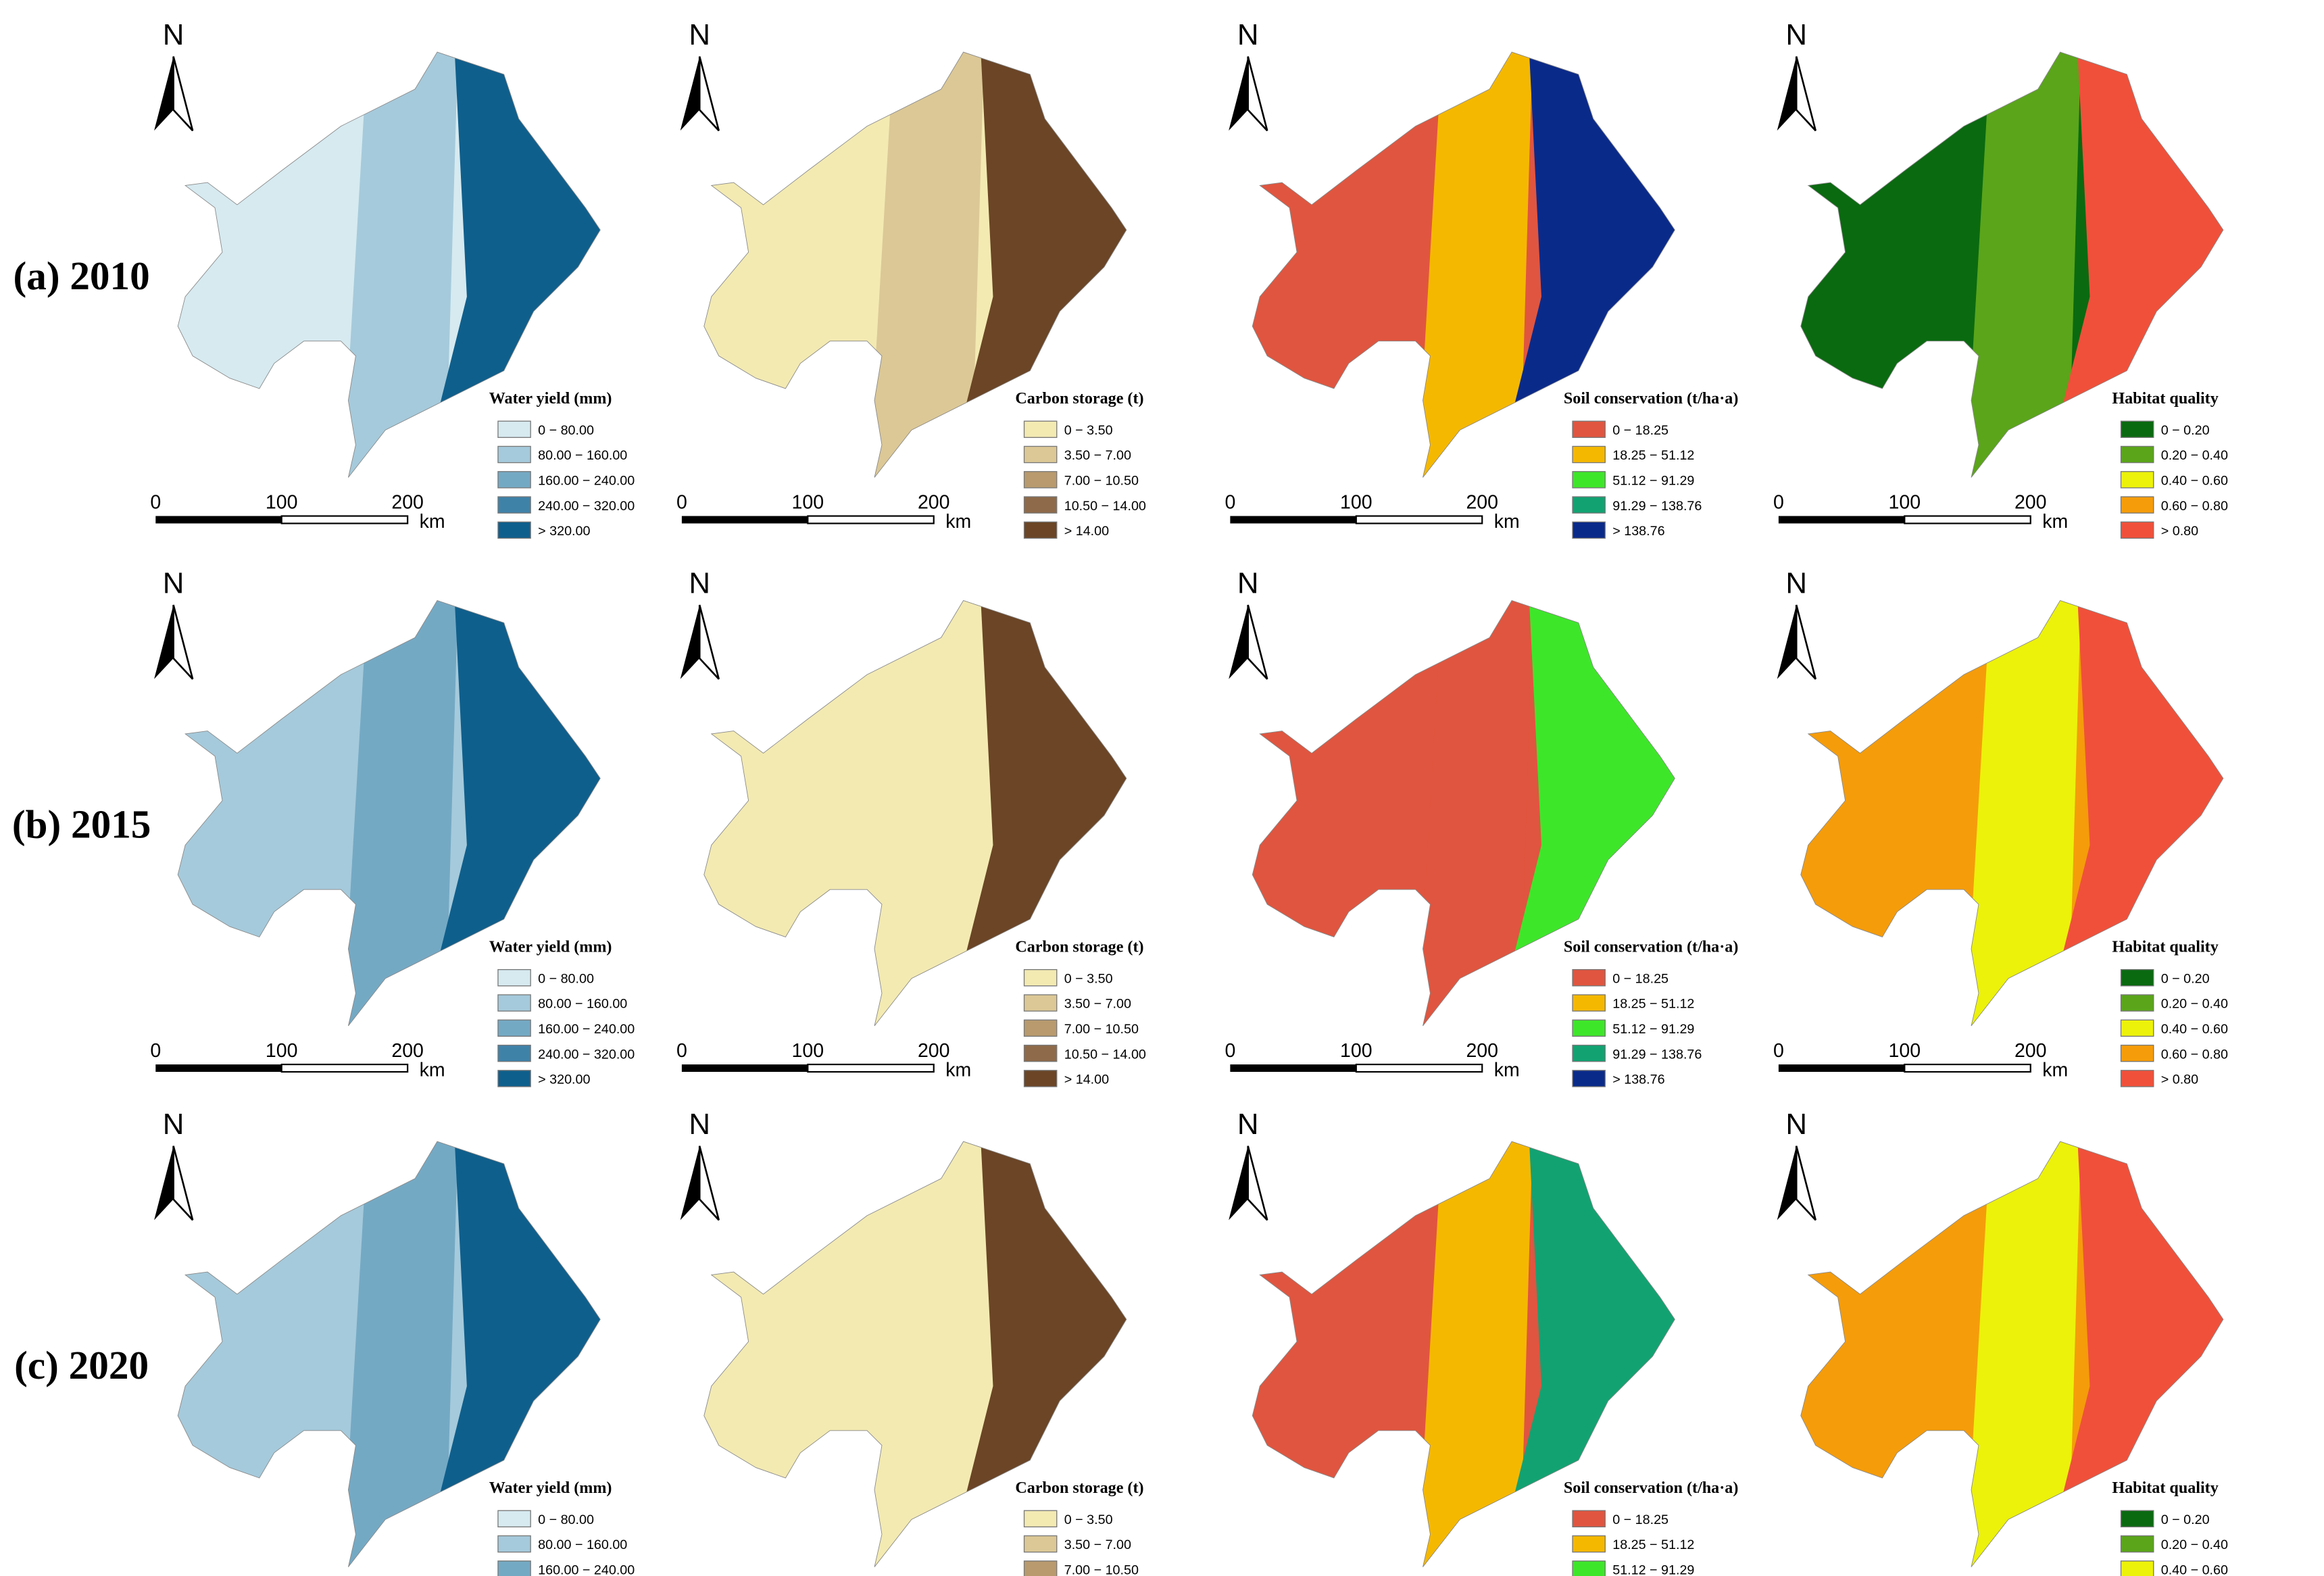  What do you see at coordinates (1105, 1054) in the screenshot?
I see `legend-label: 10.50 − 14.00` at bounding box center [1105, 1054].